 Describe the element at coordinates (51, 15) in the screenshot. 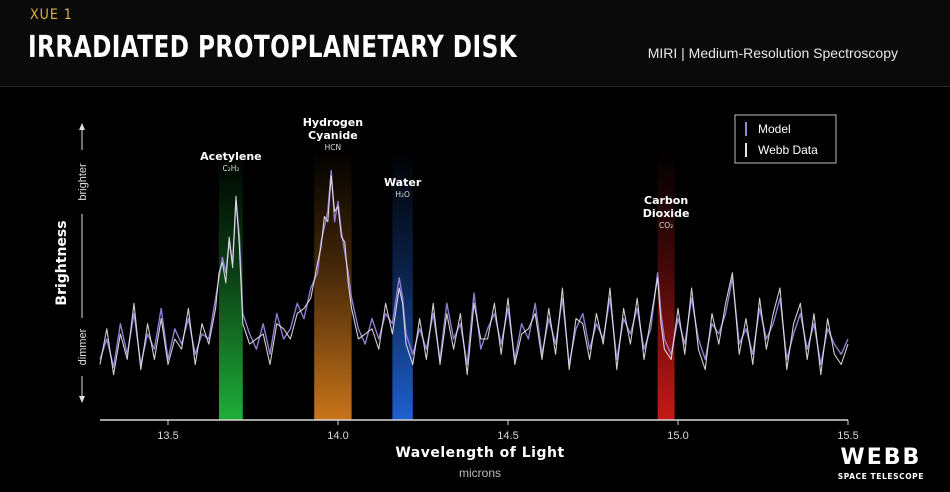

I see `object-name: XUE 1` at that location.